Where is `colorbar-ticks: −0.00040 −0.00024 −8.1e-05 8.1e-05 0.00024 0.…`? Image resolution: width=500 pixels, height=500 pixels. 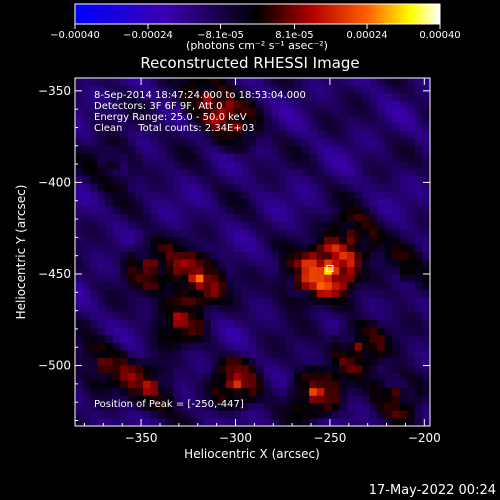 colorbar-ticks: −0.00040 −0.00024 −8.1e-05 8.1e-05 0.00024 0.… is located at coordinates (255, 32).